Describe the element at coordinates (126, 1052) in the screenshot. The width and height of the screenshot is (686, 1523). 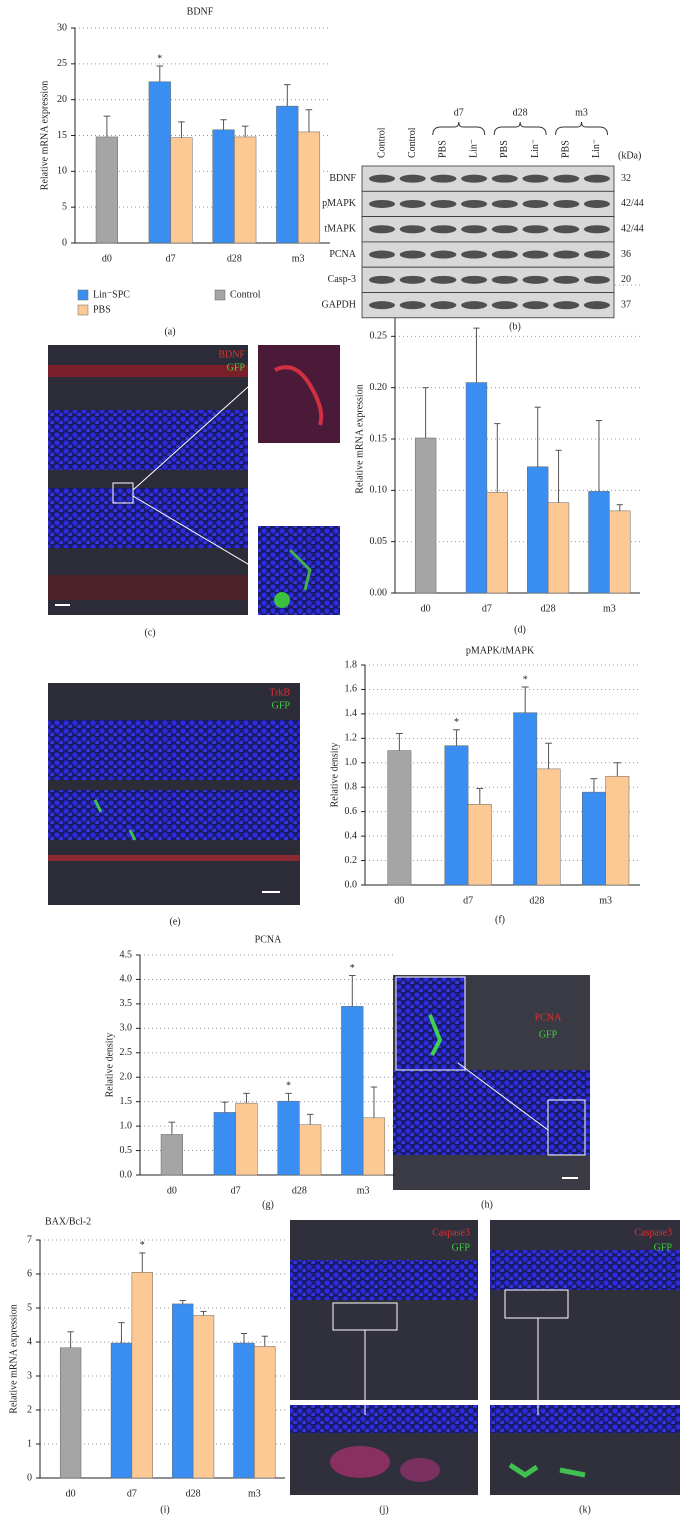
I see `y-tick-label: 2.5` at that location.